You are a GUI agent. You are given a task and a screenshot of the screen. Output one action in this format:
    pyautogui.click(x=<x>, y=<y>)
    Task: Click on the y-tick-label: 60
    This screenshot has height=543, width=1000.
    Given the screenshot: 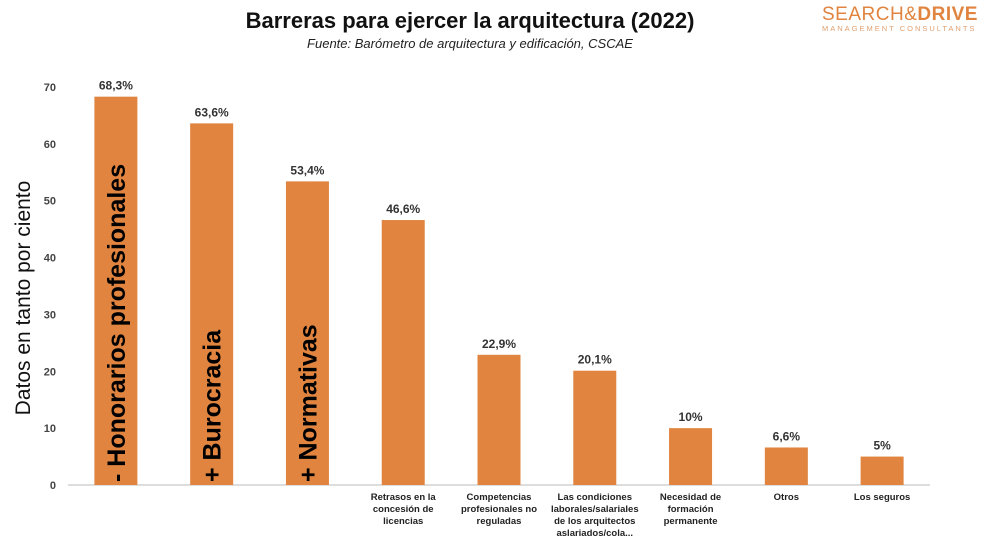 What is the action you would take?
    pyautogui.click(x=50, y=145)
    